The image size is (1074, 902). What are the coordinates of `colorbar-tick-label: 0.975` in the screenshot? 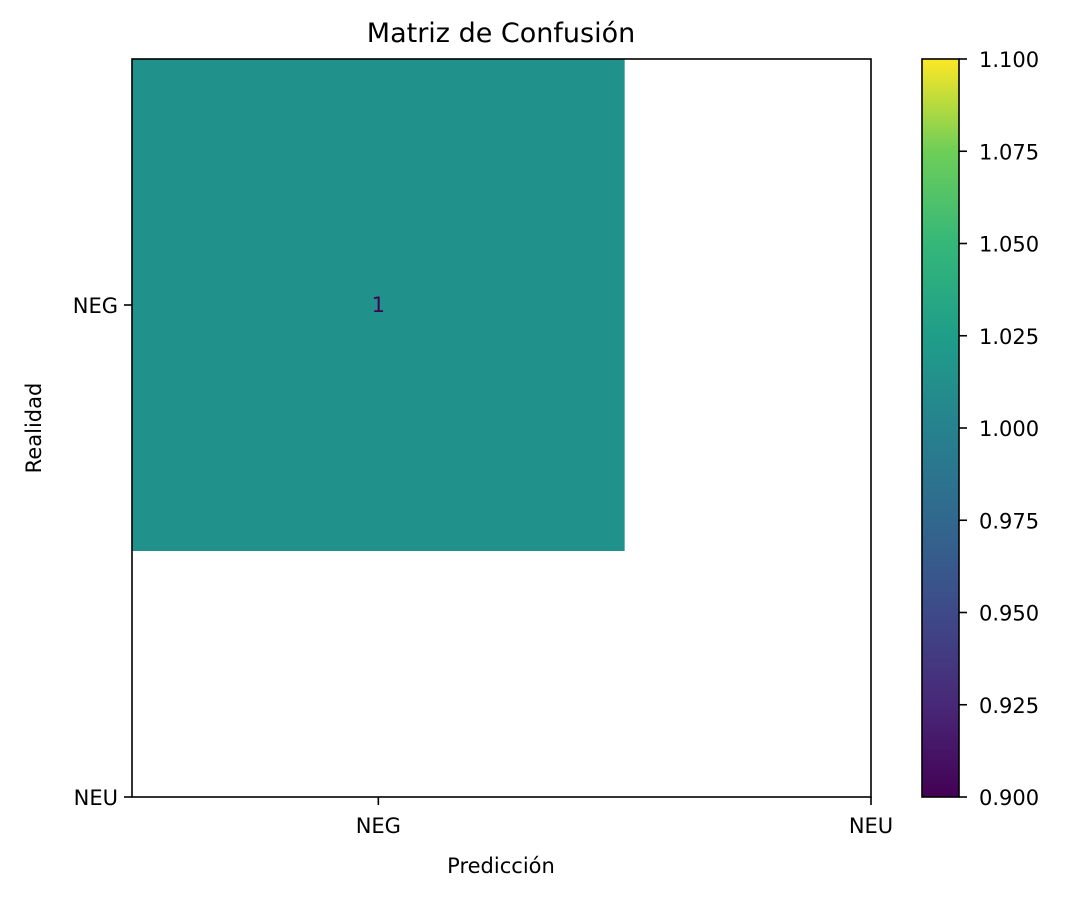 It's located at (1009, 521).